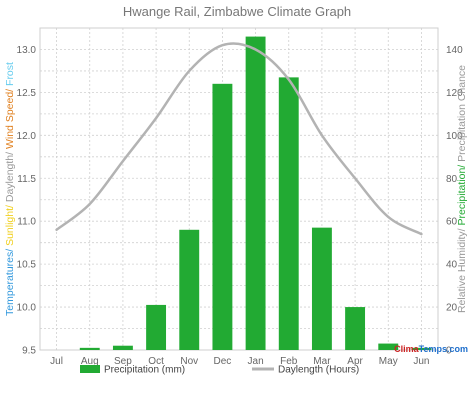  What do you see at coordinates (452, 265) in the screenshot?
I see `right-tick-label: 40` at bounding box center [452, 265].